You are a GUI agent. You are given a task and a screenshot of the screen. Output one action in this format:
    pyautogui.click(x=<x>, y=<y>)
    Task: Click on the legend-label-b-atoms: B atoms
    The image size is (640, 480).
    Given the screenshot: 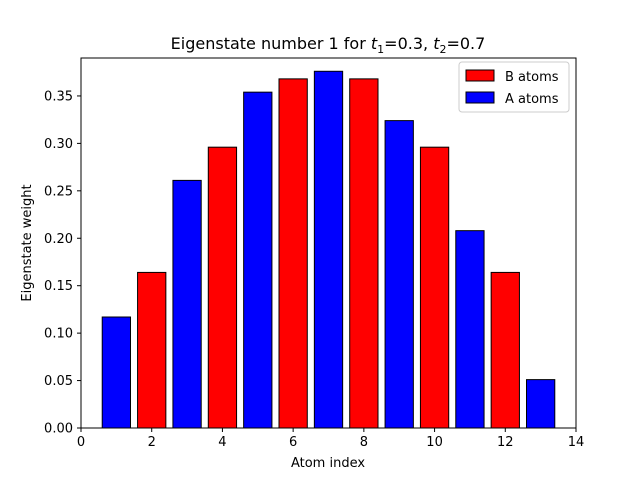 What is the action you would take?
    pyautogui.click(x=532, y=77)
    